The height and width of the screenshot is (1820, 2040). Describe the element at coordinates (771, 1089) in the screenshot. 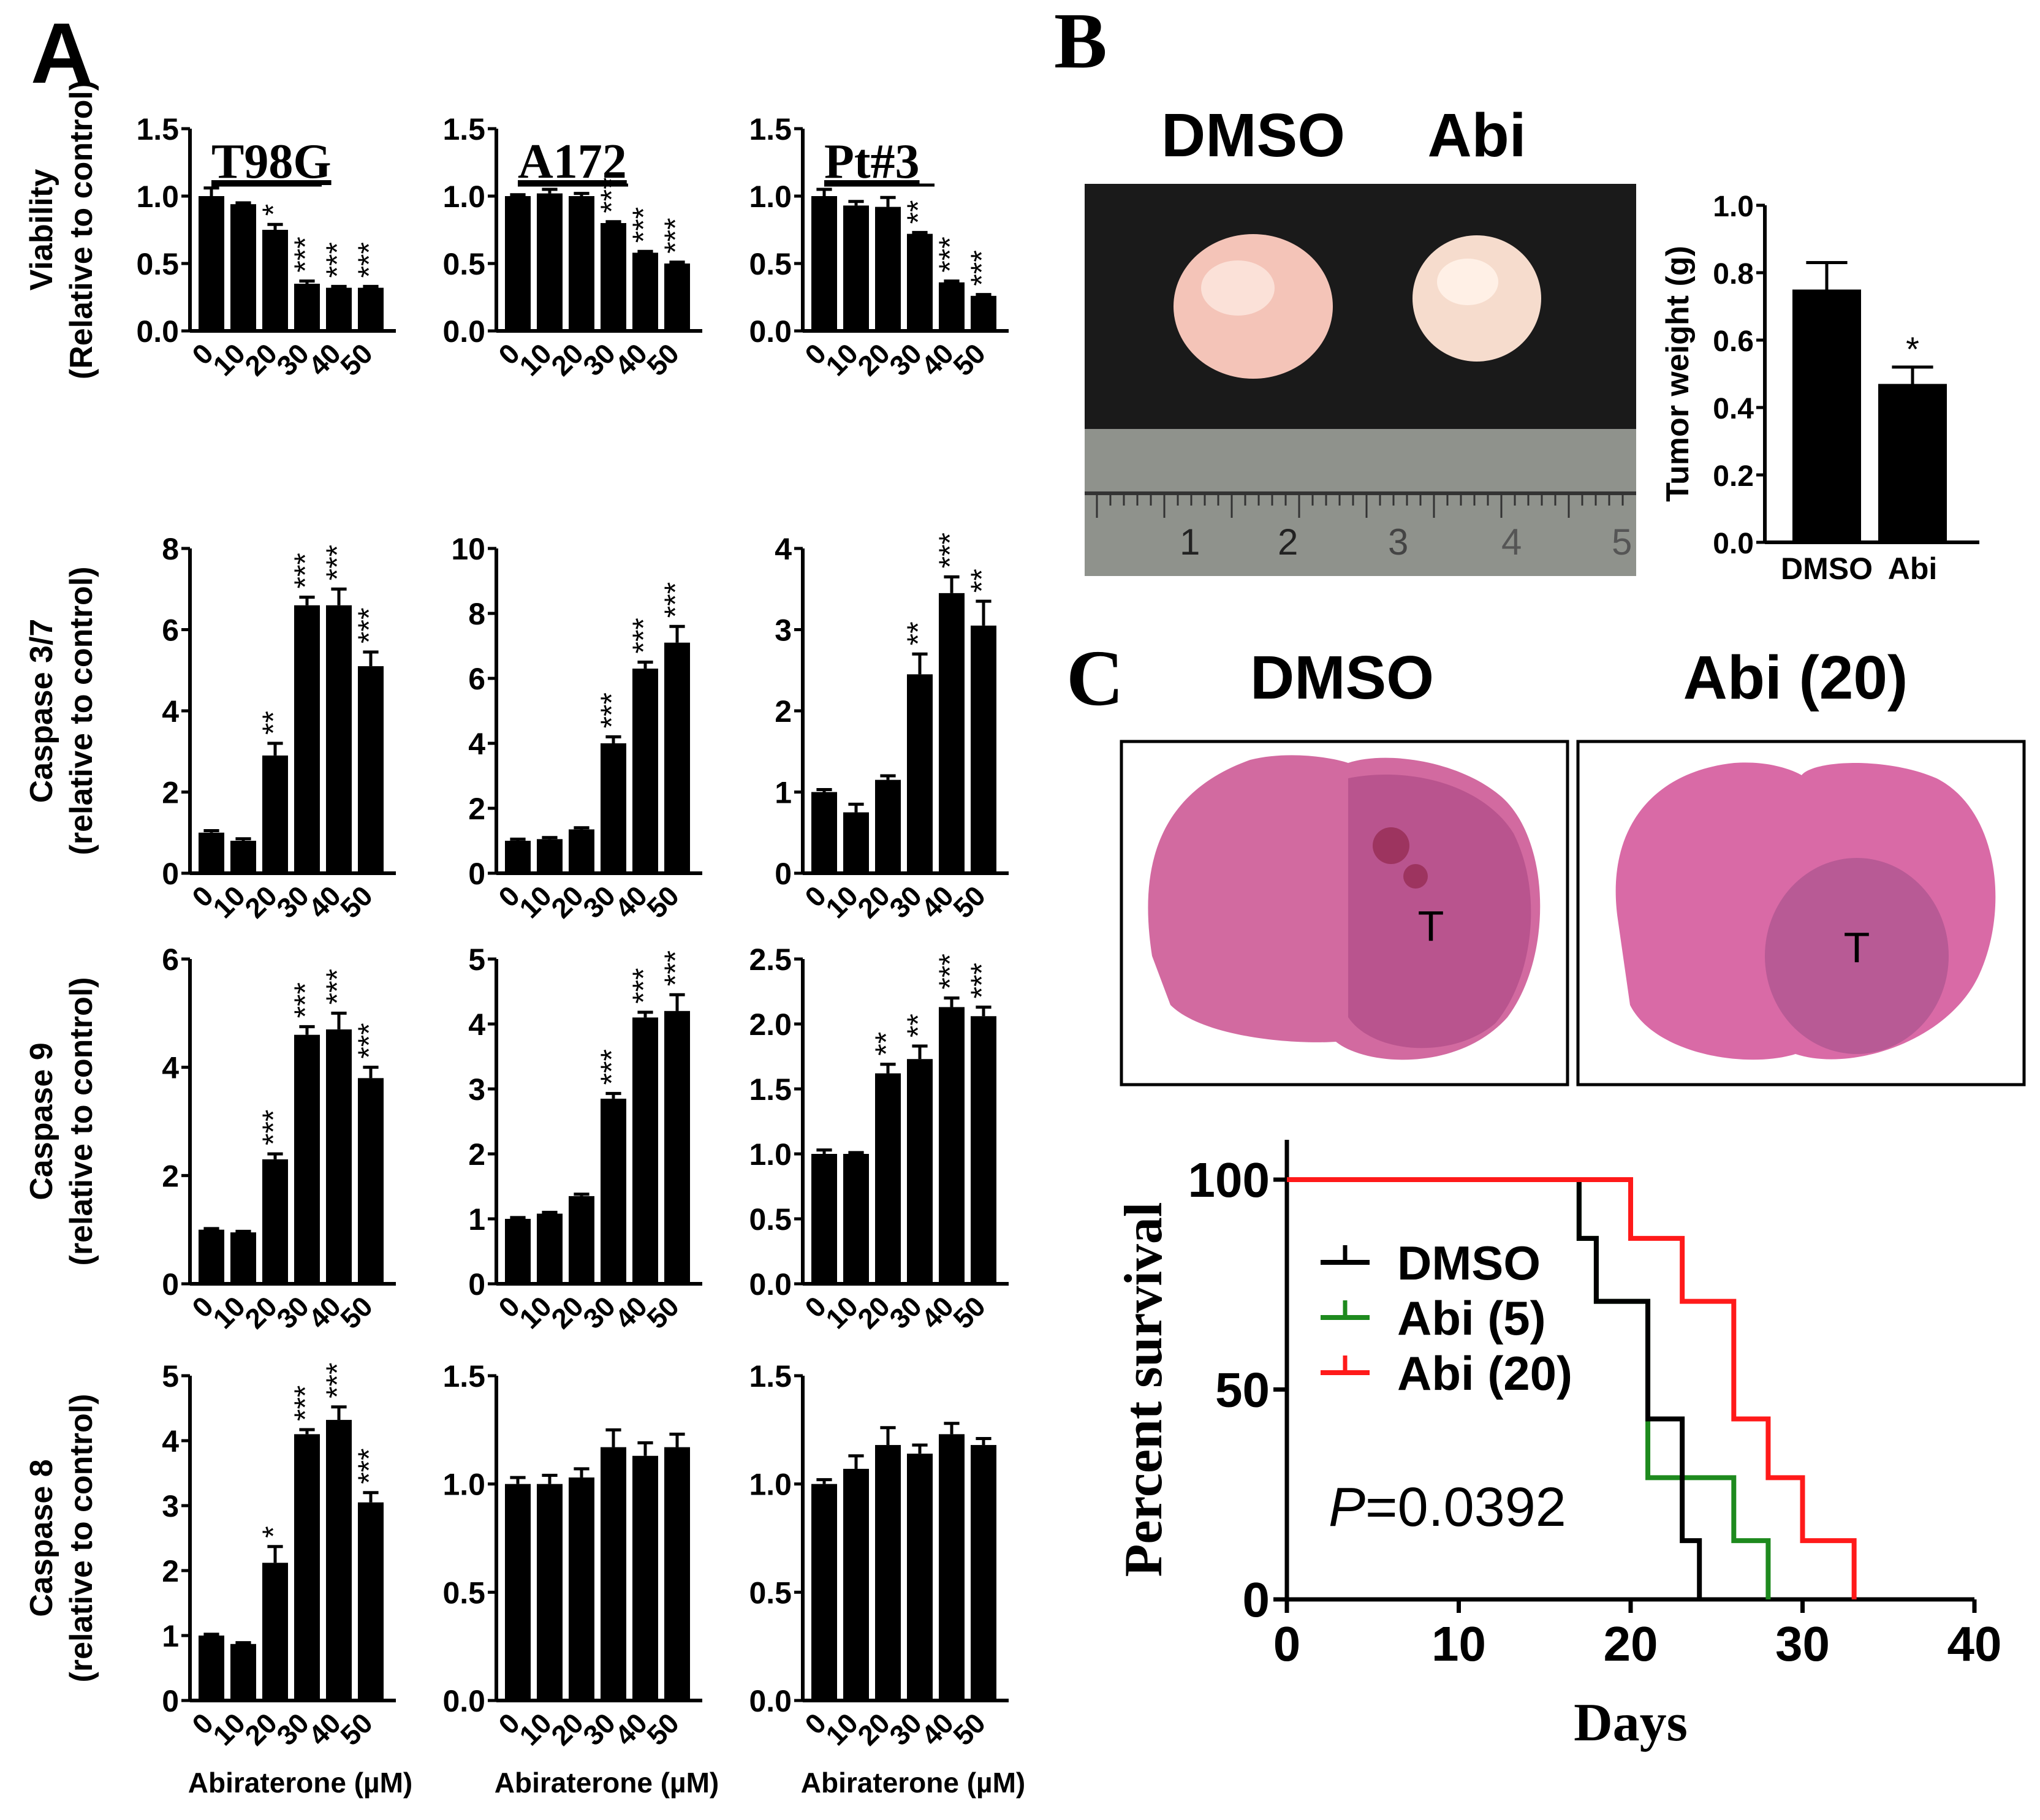

I see `y-tick-label: 1.5` at that location.